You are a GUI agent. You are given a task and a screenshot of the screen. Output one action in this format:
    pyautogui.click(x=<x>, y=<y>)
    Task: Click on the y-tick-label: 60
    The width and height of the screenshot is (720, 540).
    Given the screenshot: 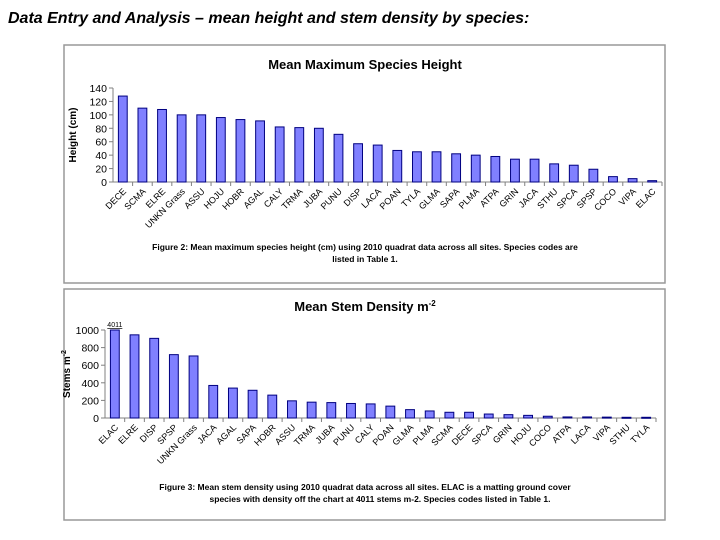 What is the action you would take?
    pyautogui.click(x=101, y=143)
    